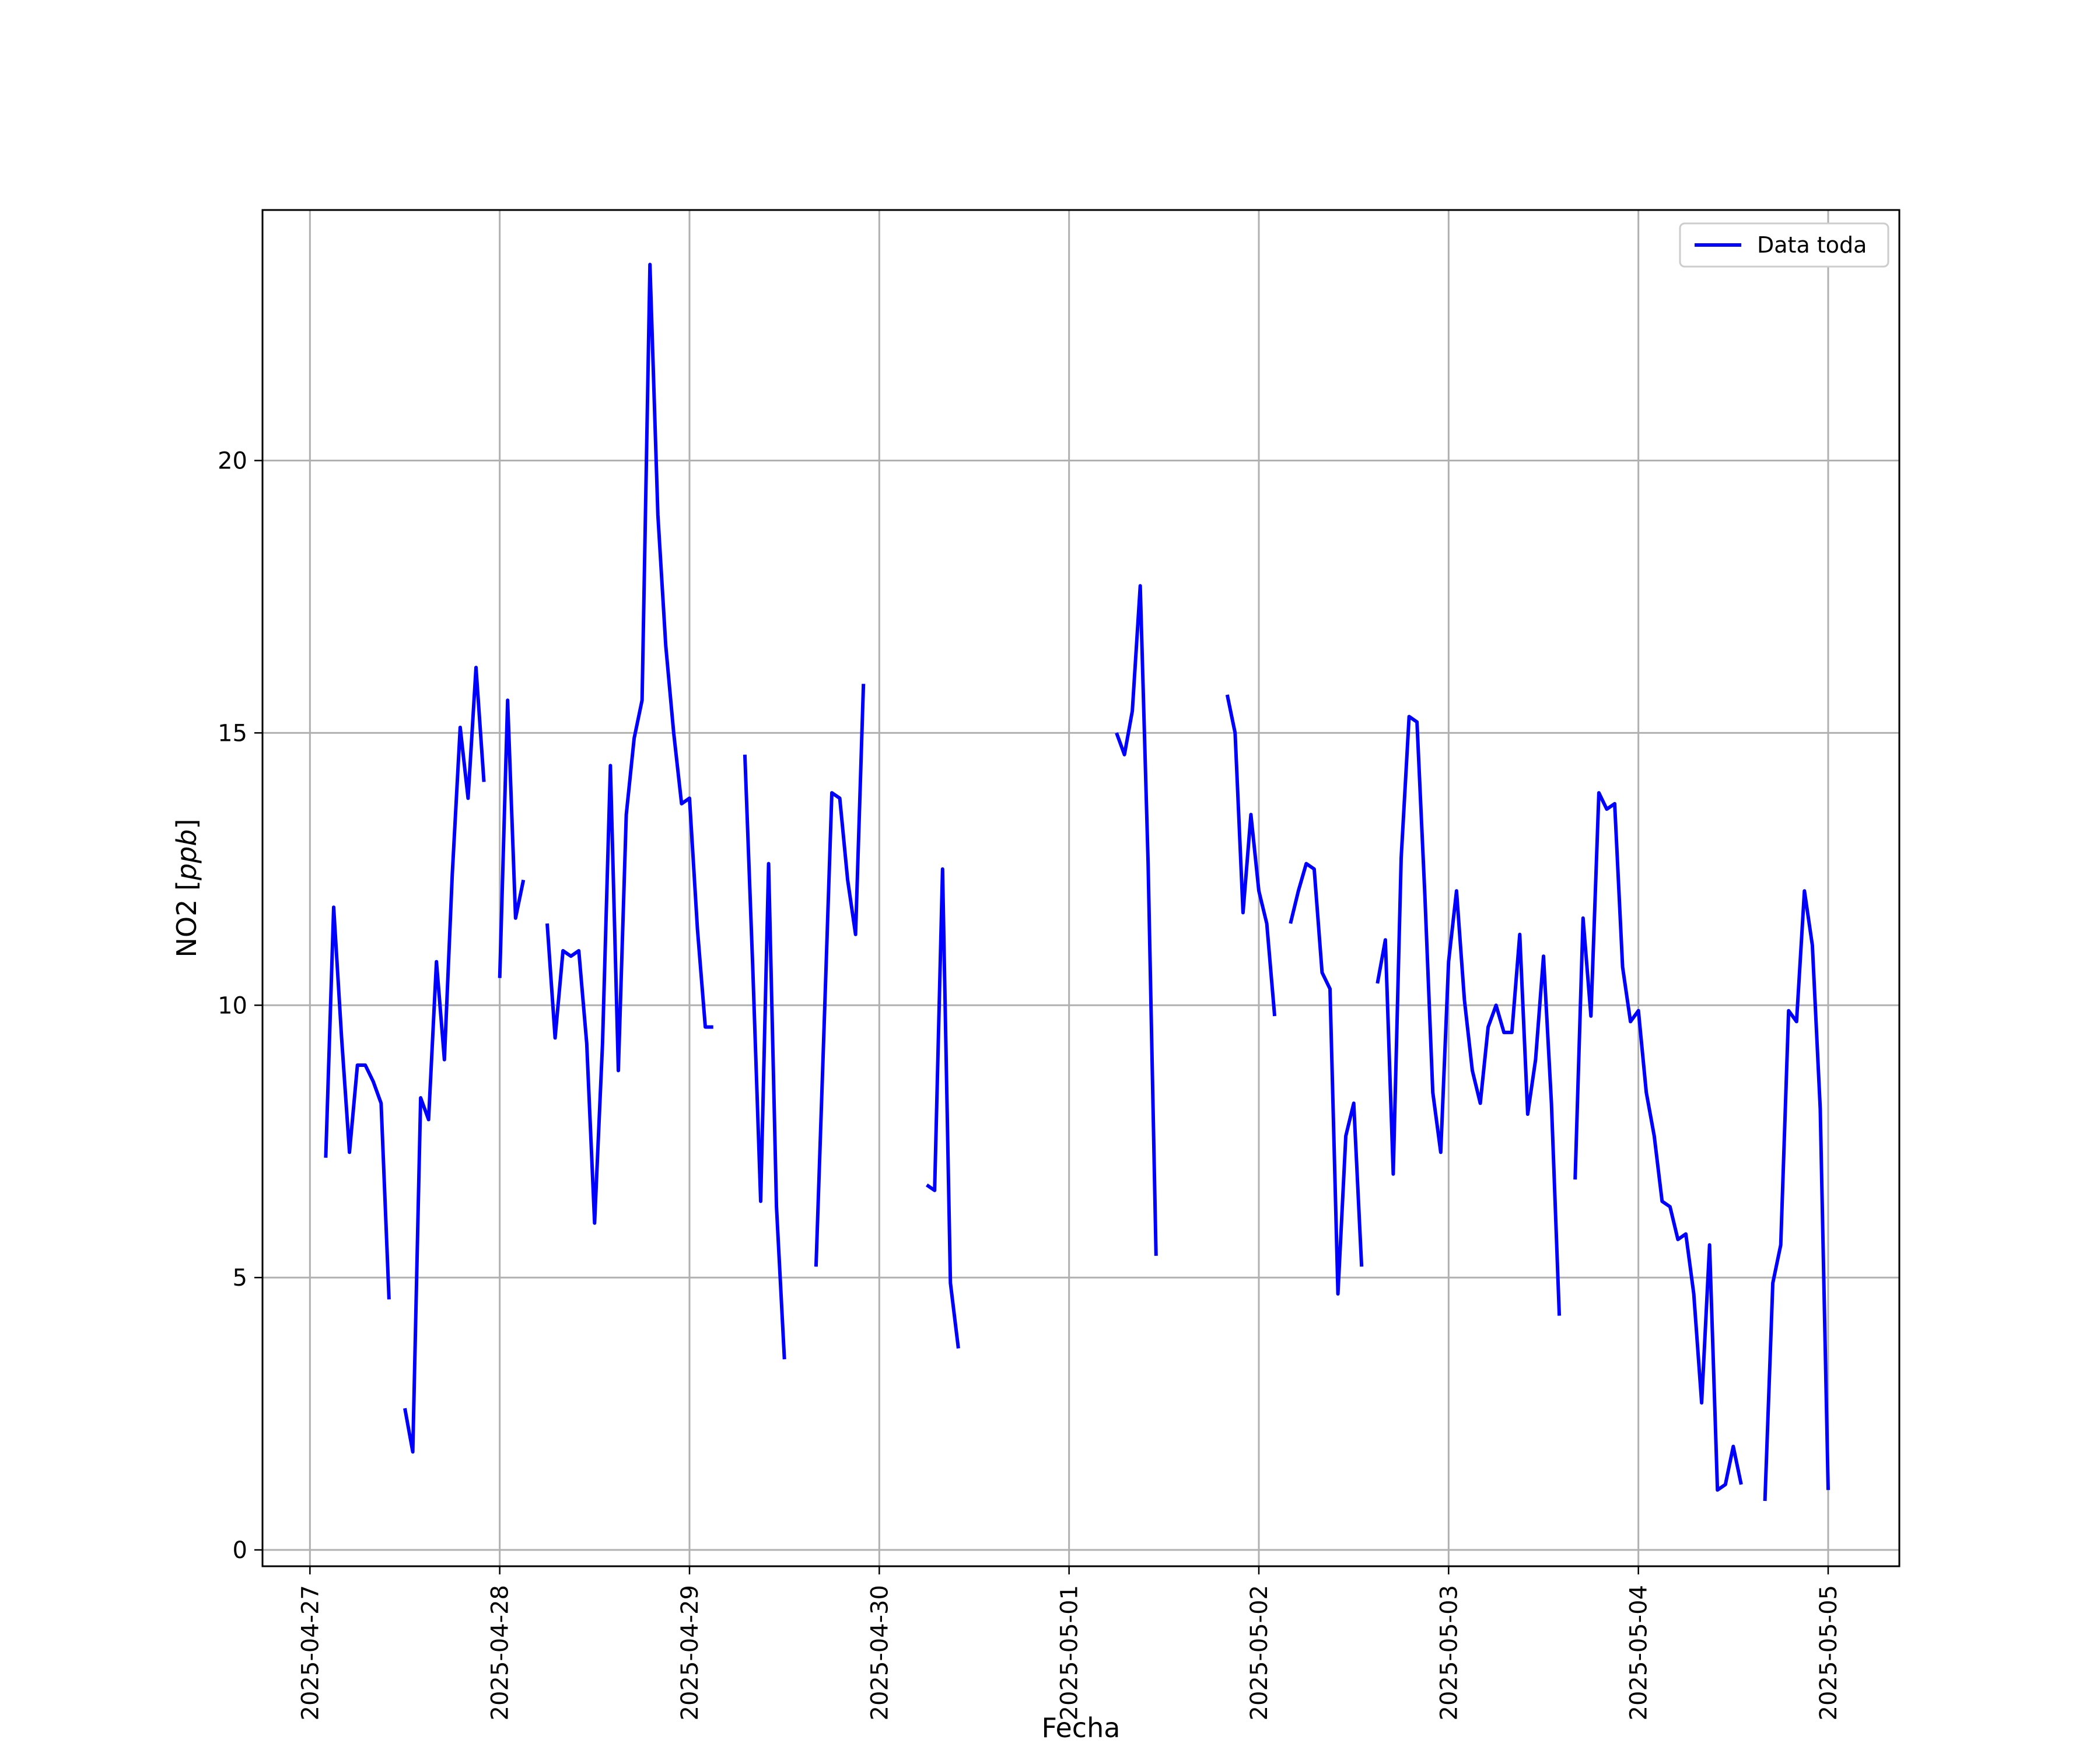 The image size is (2100, 1750). What do you see at coordinates (1828, 1652) in the screenshot?
I see `x-tick-label: 2025-05-05` at bounding box center [1828, 1652].